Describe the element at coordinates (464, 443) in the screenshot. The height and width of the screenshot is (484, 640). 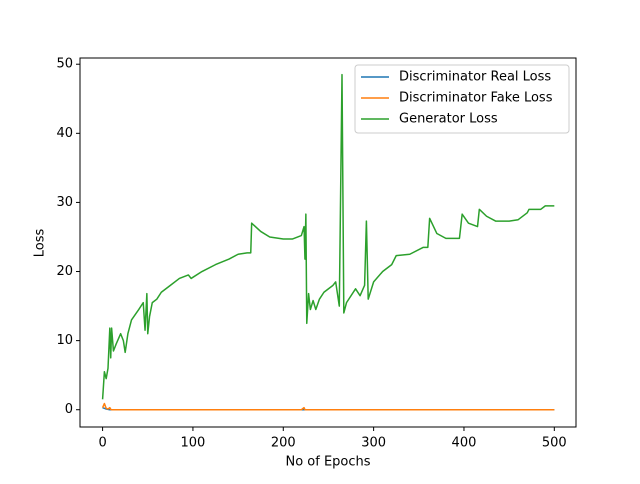
I see `x-tick-label: 400` at that location.